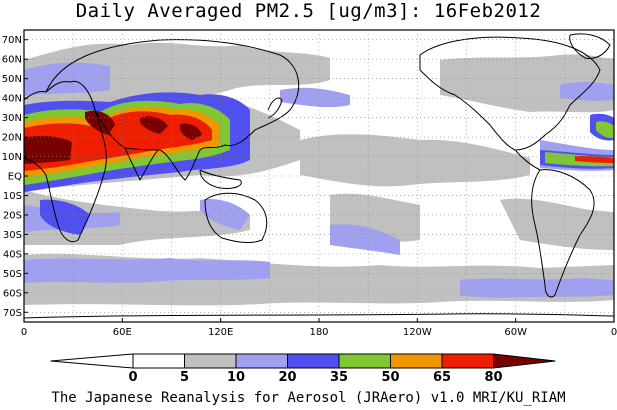  Describe the element at coordinates (318, 332) in the screenshot. I see `lon-tick-label: 180` at that location.